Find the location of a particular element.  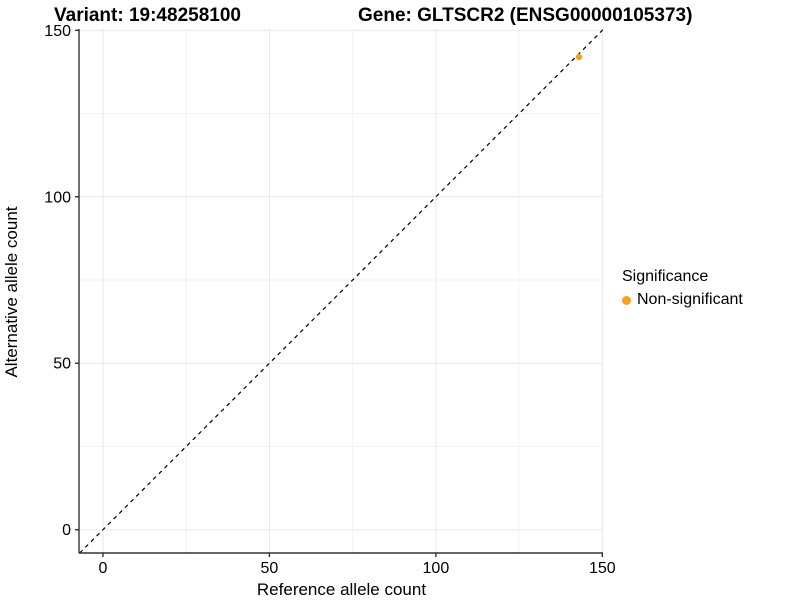

x-tick-label: 150 is located at coordinates (602, 568).